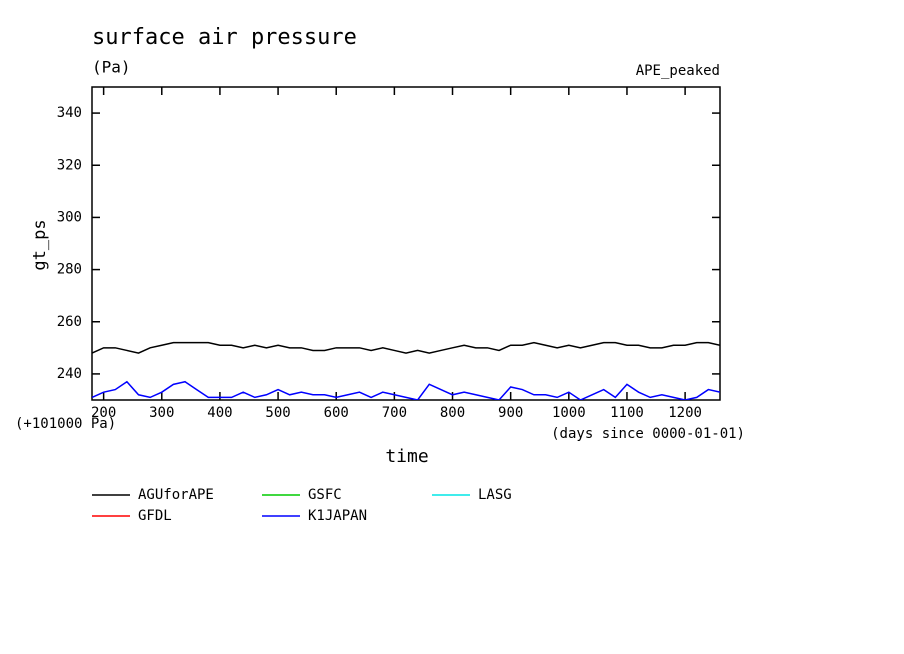 Image resolution: width=904 pixels, height=654 pixels. I want to click on x-tick-label: 500, so click(277, 413).